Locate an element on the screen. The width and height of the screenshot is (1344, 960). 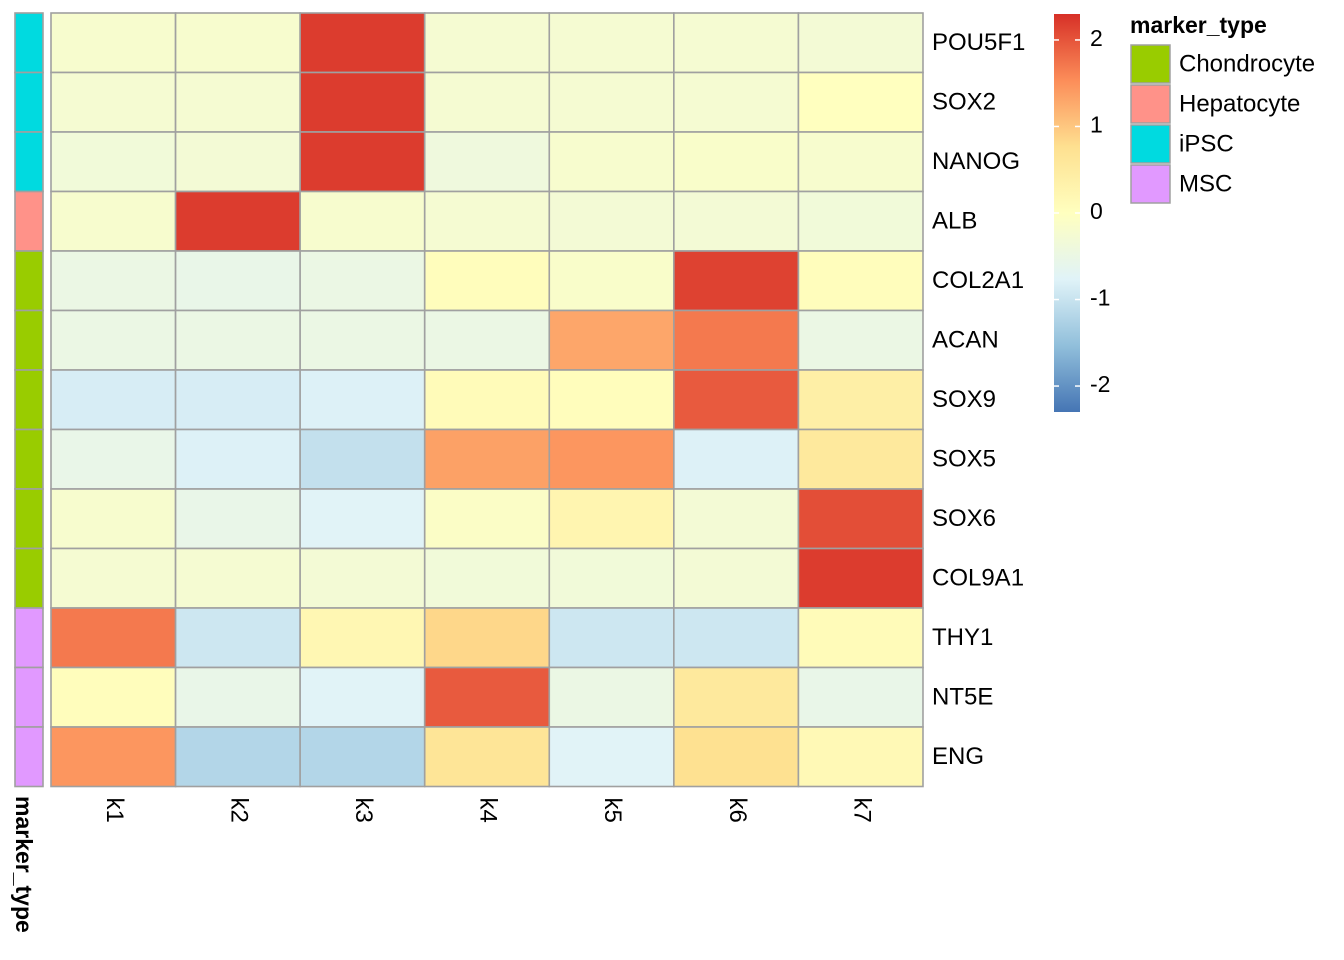
annotation-column is located at coordinates (29, 400).